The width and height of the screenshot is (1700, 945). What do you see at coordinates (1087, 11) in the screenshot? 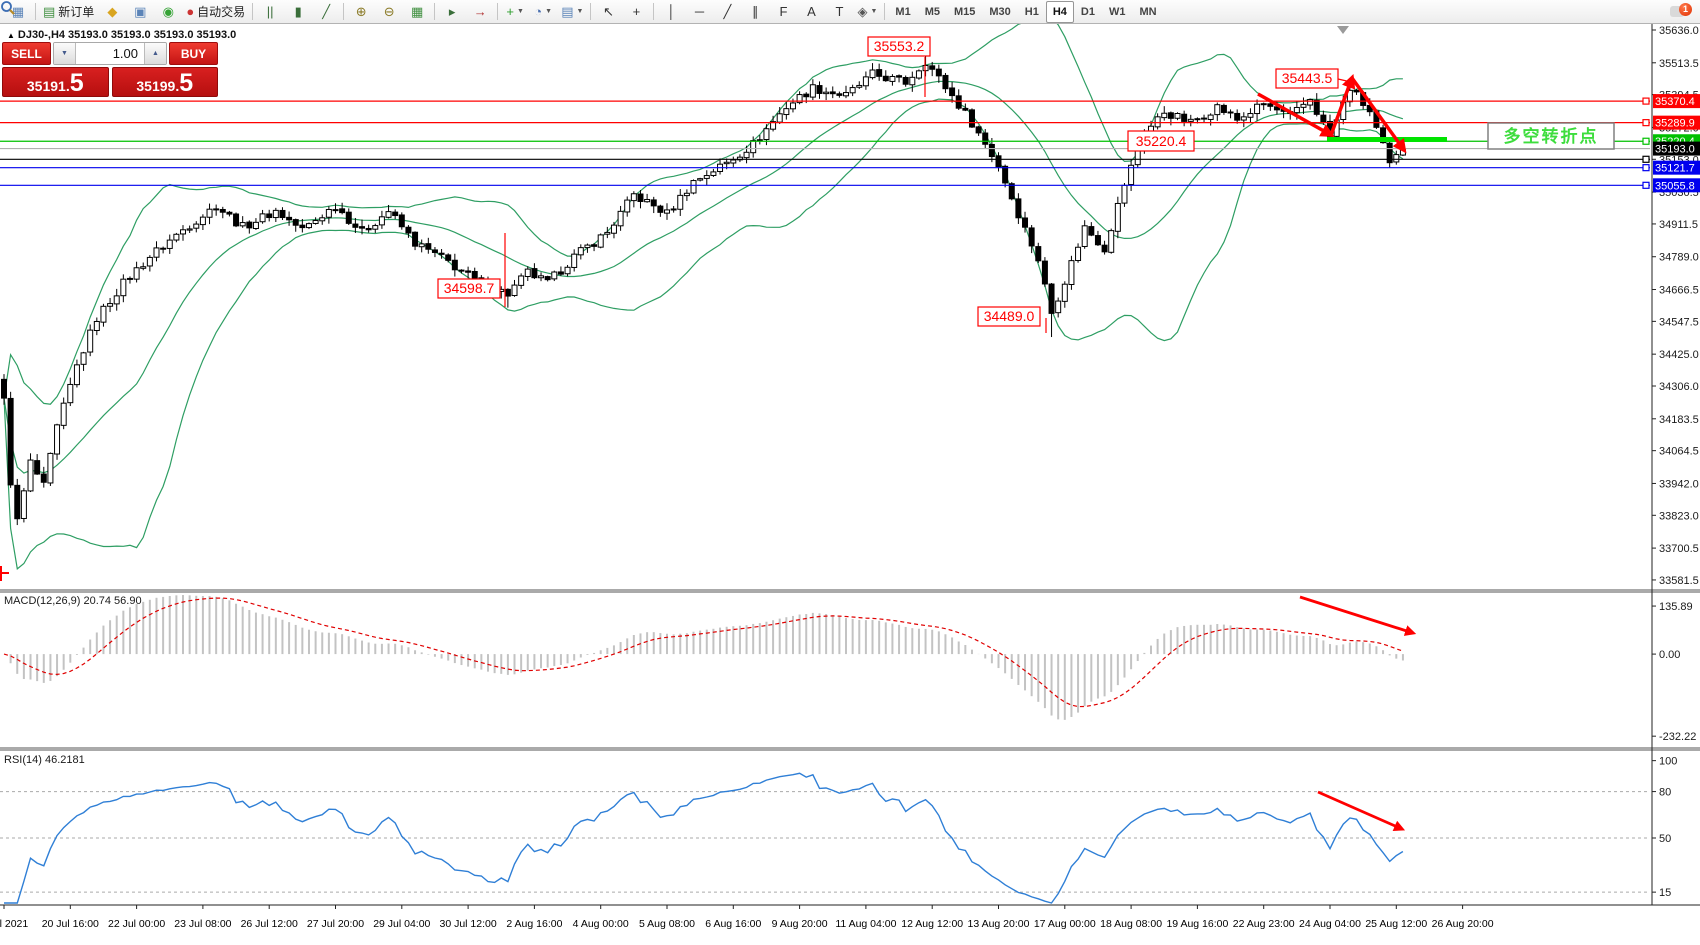
I see `timeframe-button-d1: D1` at bounding box center [1087, 11].